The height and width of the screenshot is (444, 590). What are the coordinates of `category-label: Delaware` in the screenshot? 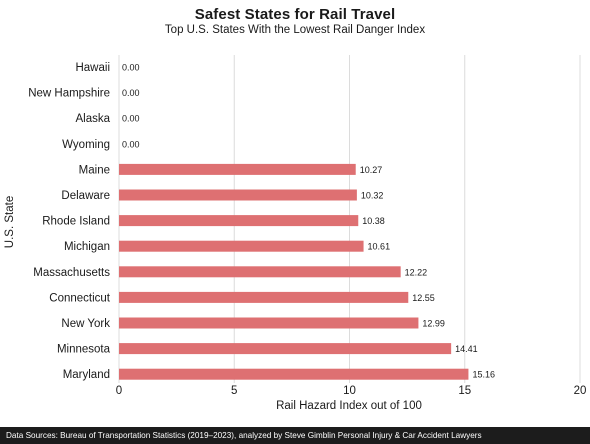 It's located at (85, 196).